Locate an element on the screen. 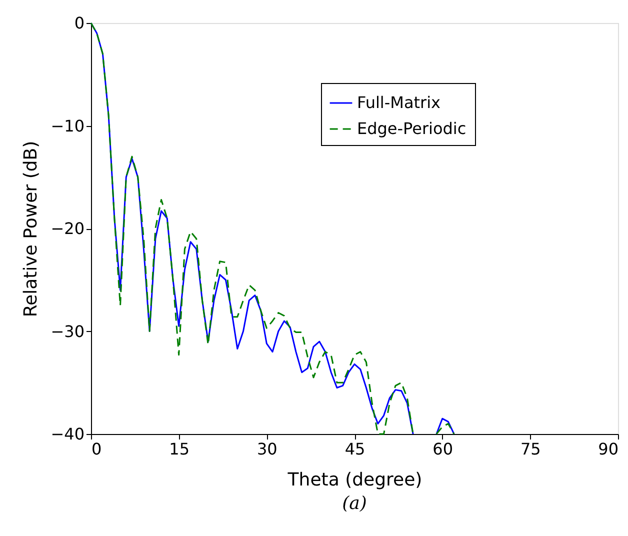  y-tick-label: 0 is located at coordinates (79, 23).